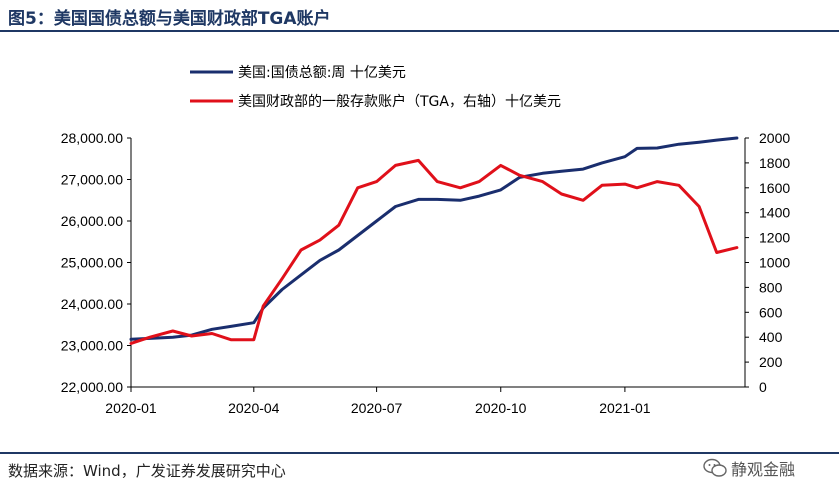 The height and width of the screenshot is (487, 839). I want to click on x-tick-label: 2021-01, so click(625, 408).